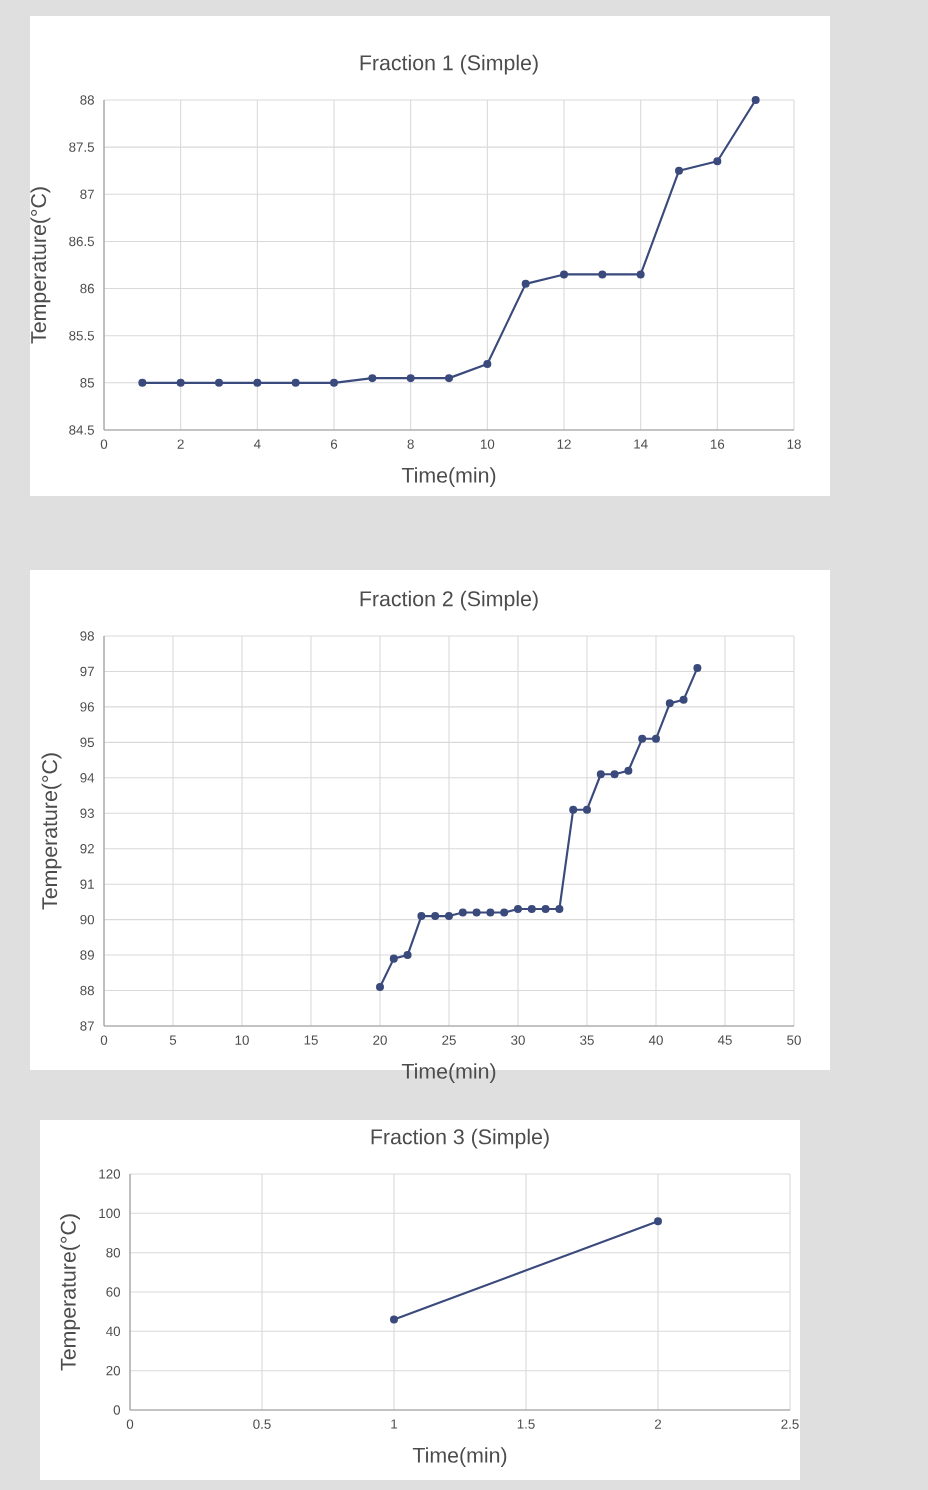  Describe the element at coordinates (449, 600) in the screenshot. I see `chart-title: Fraction 2 (Simple)` at that location.